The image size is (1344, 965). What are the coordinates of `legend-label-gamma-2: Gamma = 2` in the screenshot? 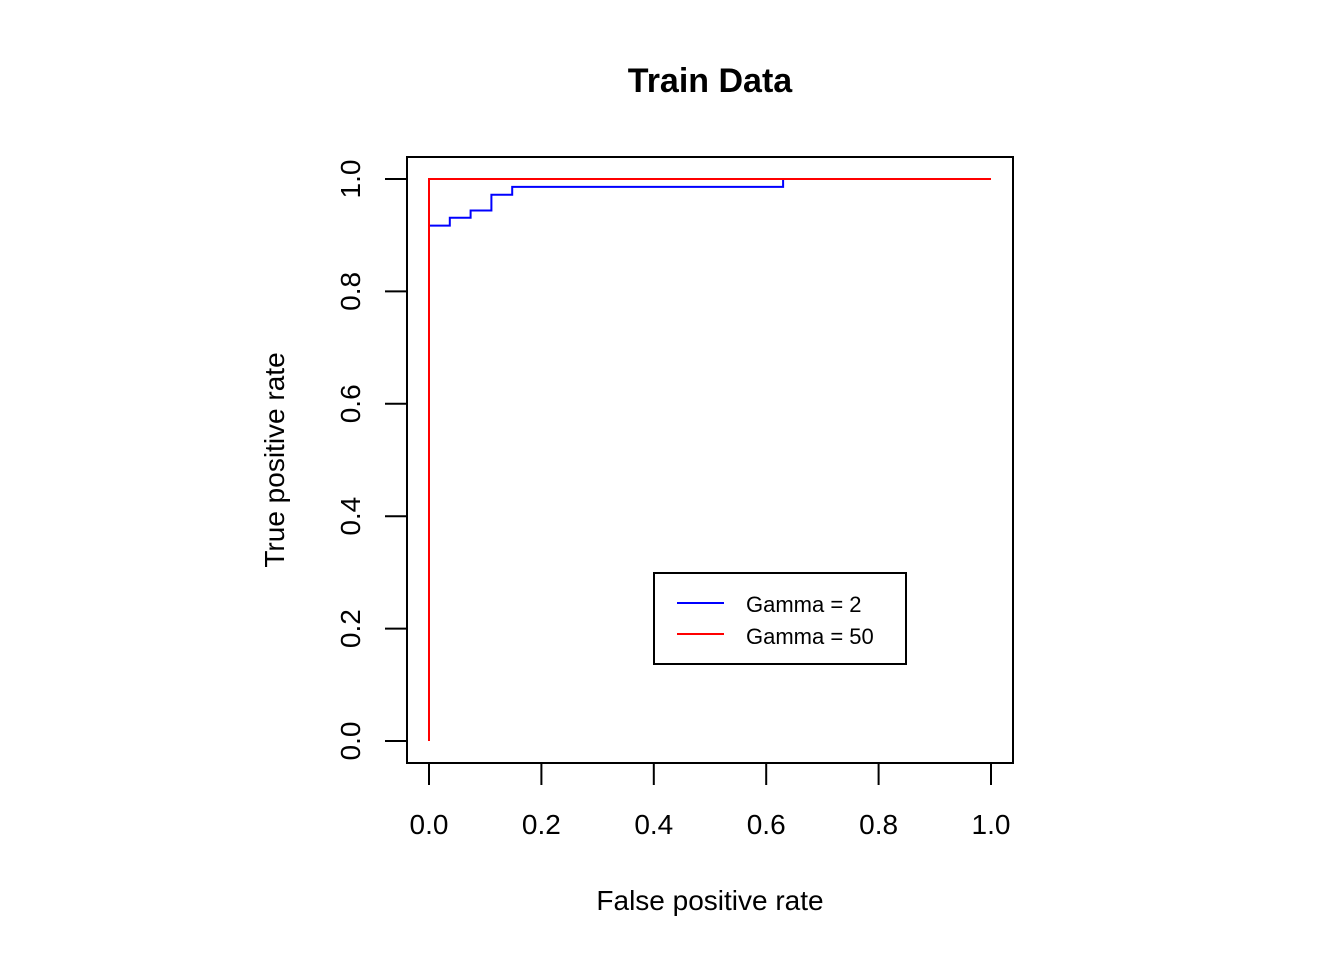 It's located at (804, 604).